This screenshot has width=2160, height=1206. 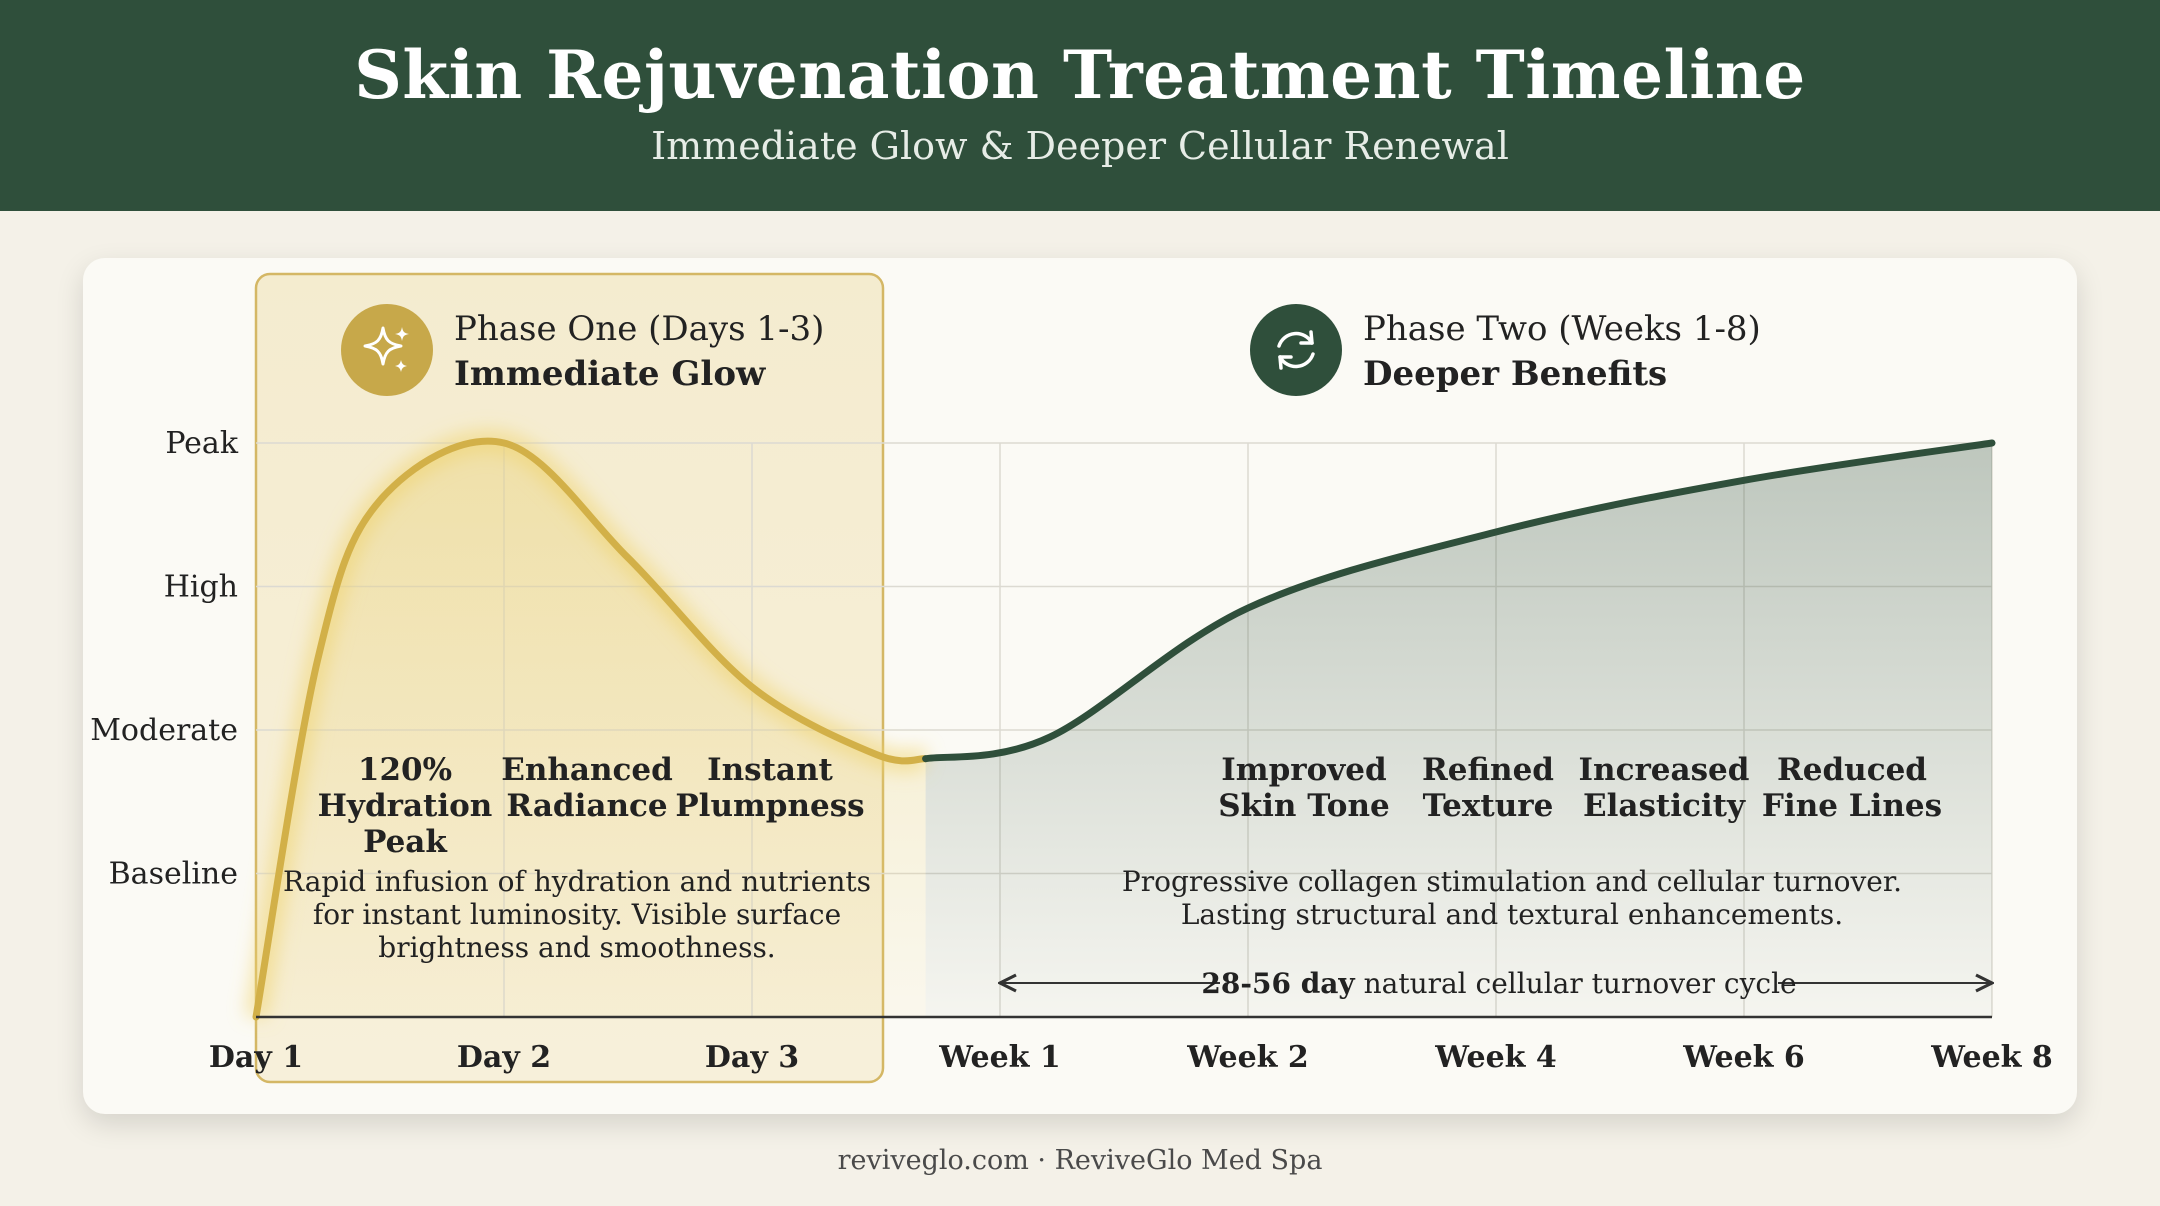 What do you see at coordinates (201, 587) in the screenshot?
I see `y-tick-label: High` at bounding box center [201, 587].